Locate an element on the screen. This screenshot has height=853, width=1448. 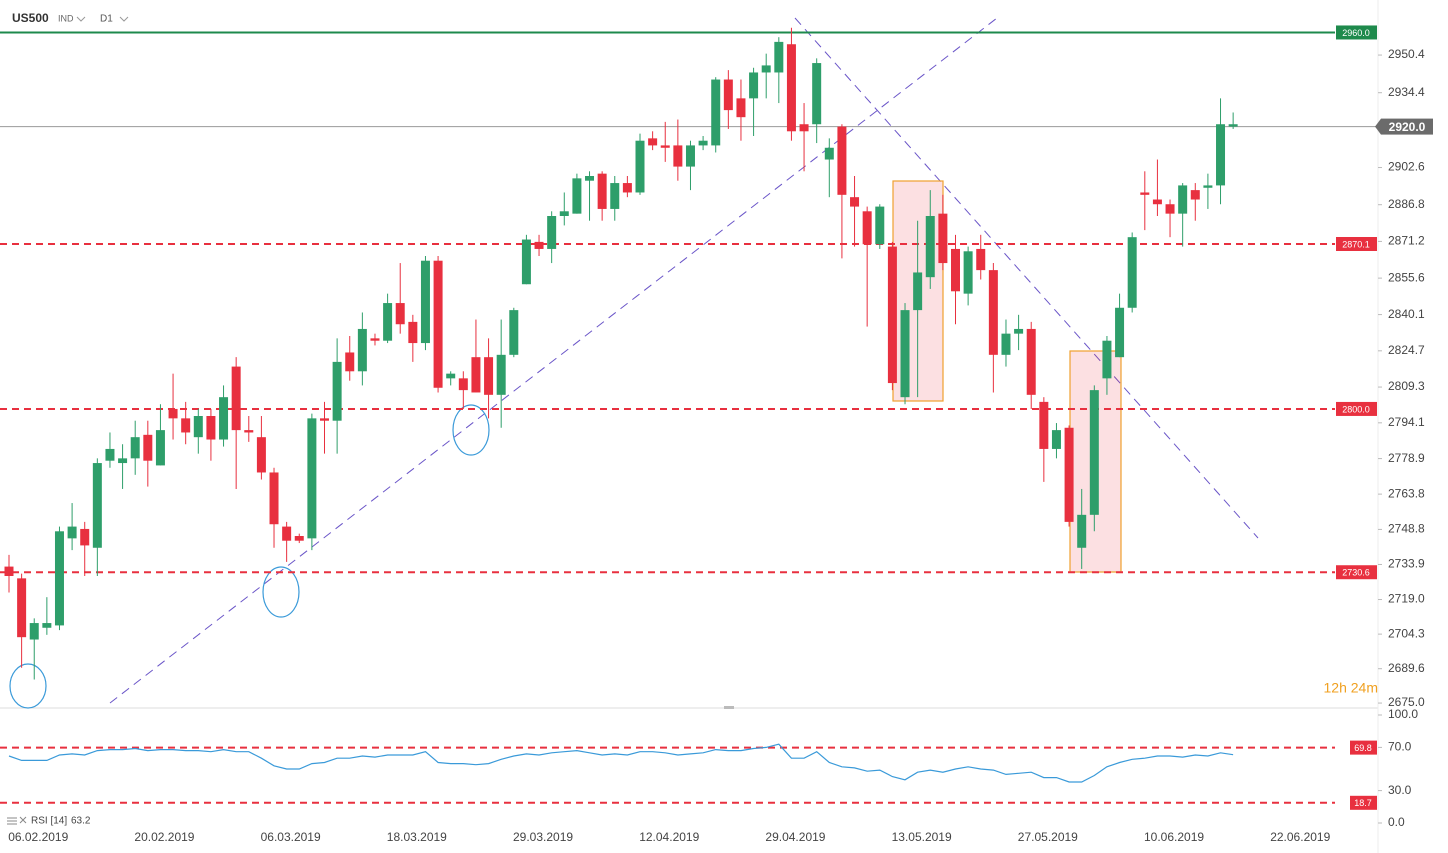
level-label: 69.8 is located at coordinates (1363, 748).